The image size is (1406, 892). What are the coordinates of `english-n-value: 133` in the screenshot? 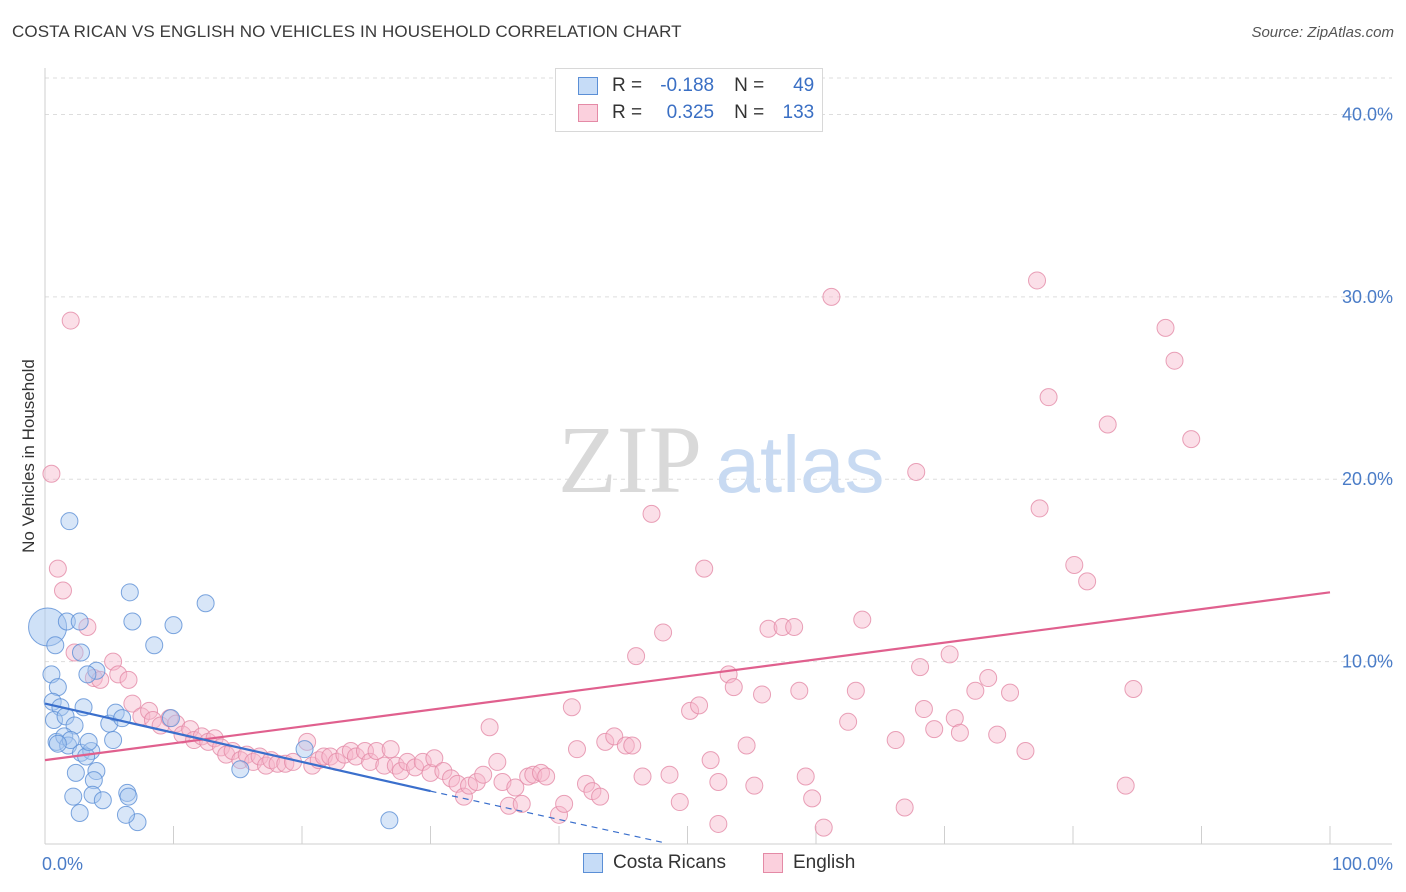 It's located at (798, 112).